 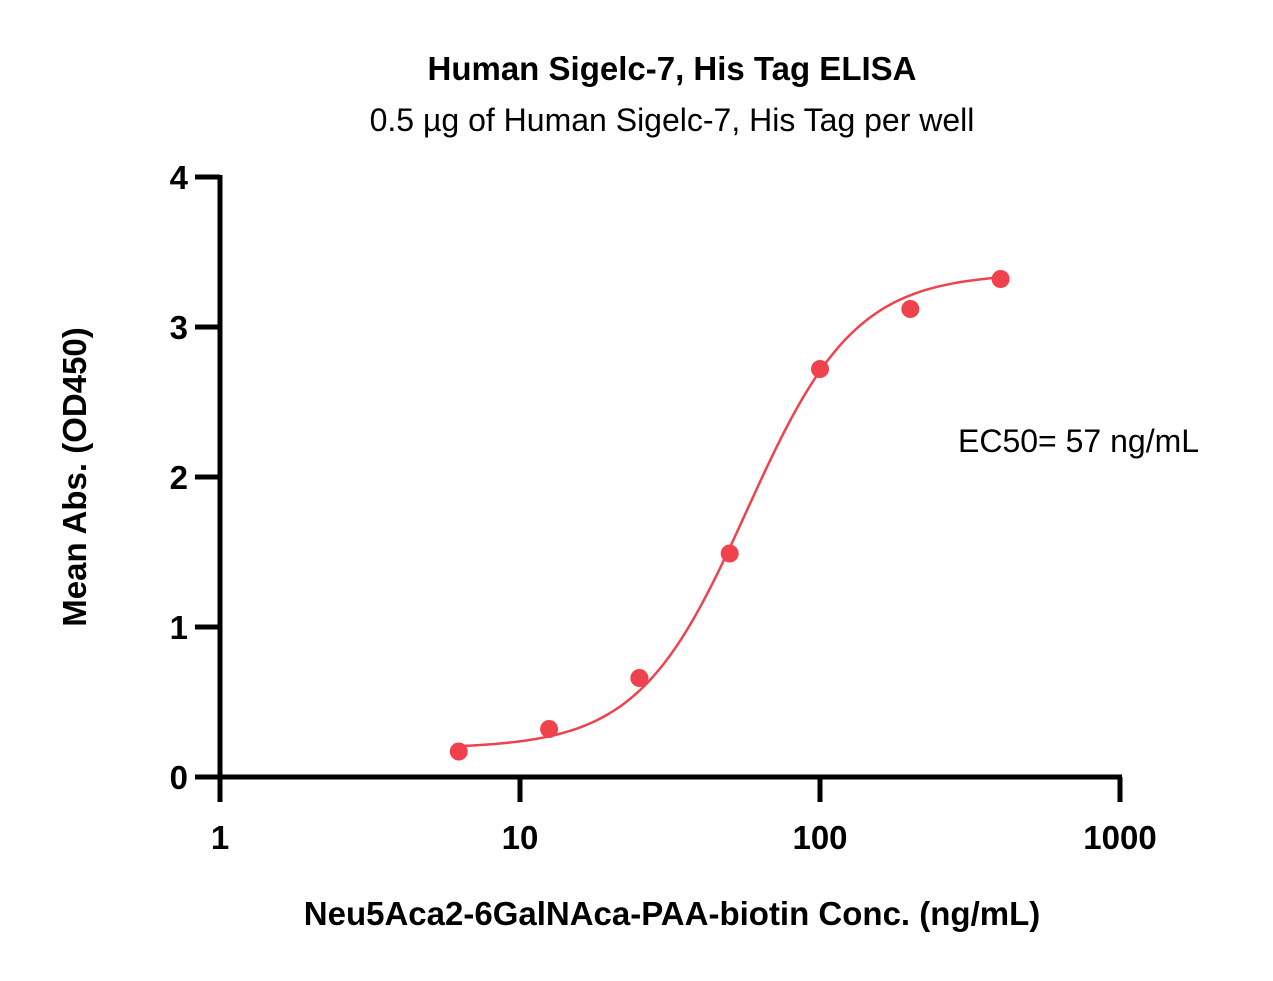 What do you see at coordinates (195, 477) in the screenshot?
I see `y-axis-ticks: 0 1 2 3 4` at bounding box center [195, 477].